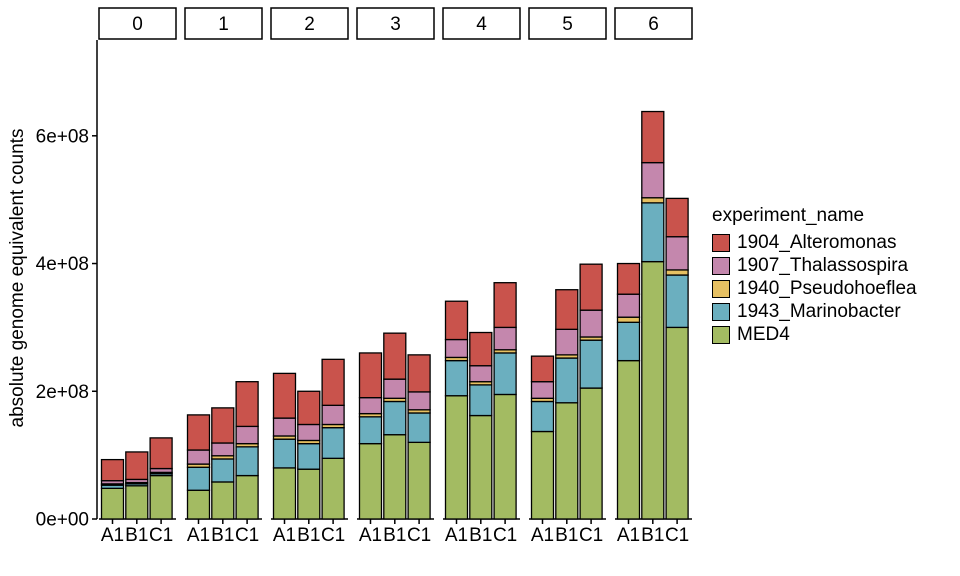  I want to click on legend-label-1940-pseudohoeflea: 1940_Pseudohoeflea, so click(827, 288).